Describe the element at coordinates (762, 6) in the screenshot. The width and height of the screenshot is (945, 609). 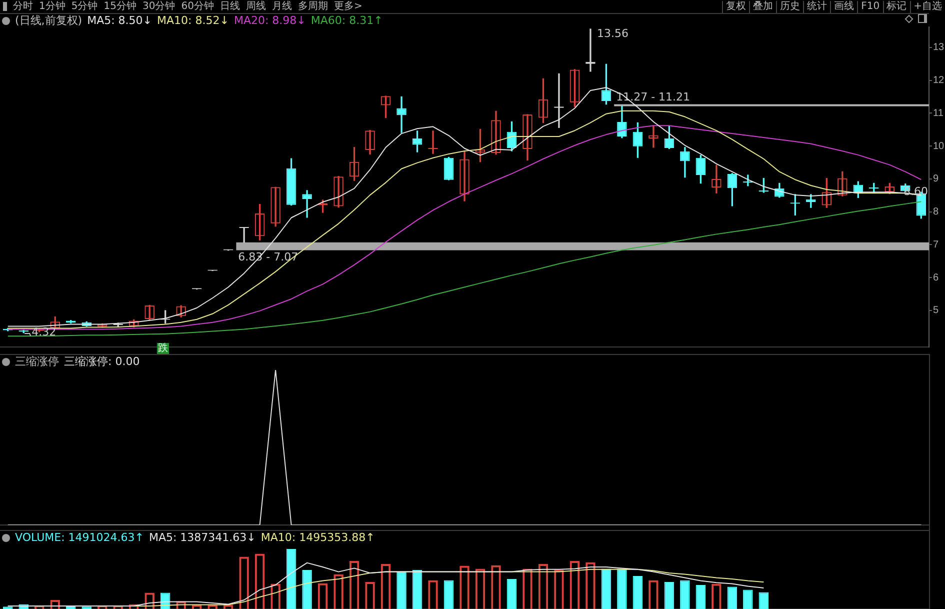
I see `text: 叠加` at that location.